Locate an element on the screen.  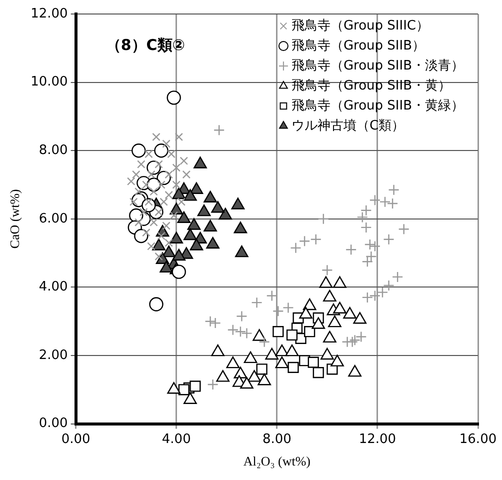
x-axis-title: Al₂O₃ (wt%) is located at coordinates (277, 461).